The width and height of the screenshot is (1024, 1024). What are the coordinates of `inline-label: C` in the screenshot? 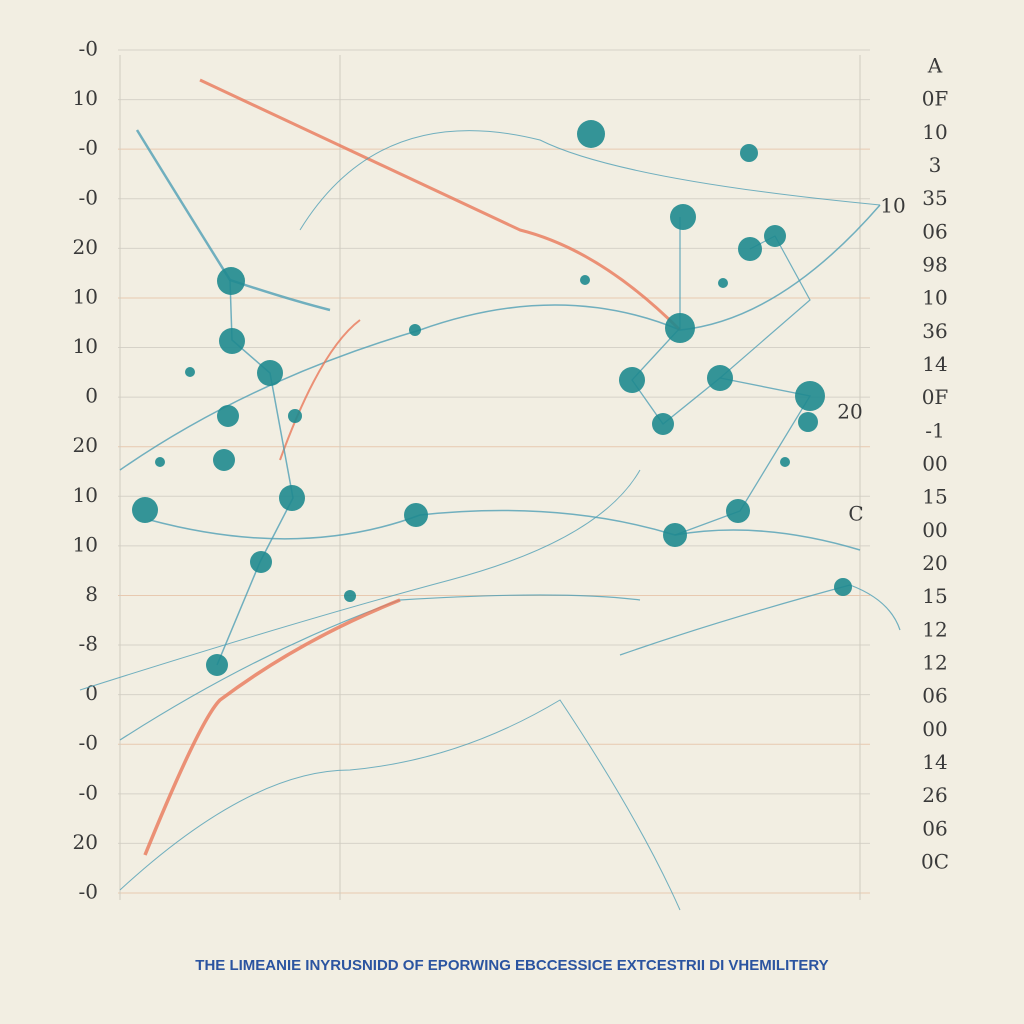 It's located at (855, 514).